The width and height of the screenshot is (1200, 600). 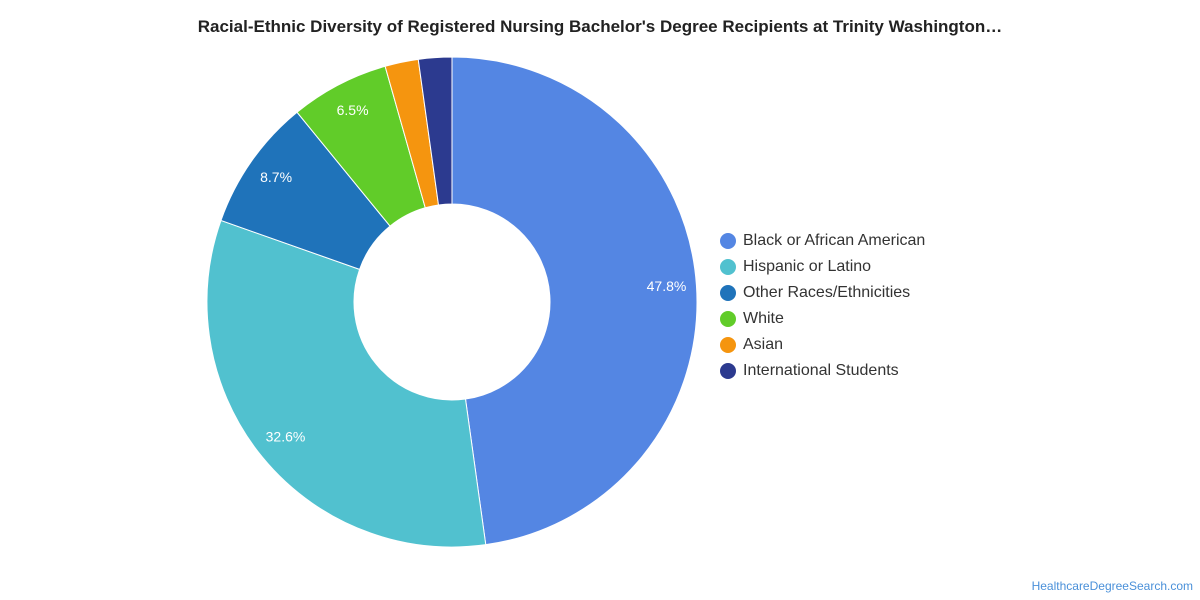 I want to click on legend-label: White, so click(x=763, y=318).